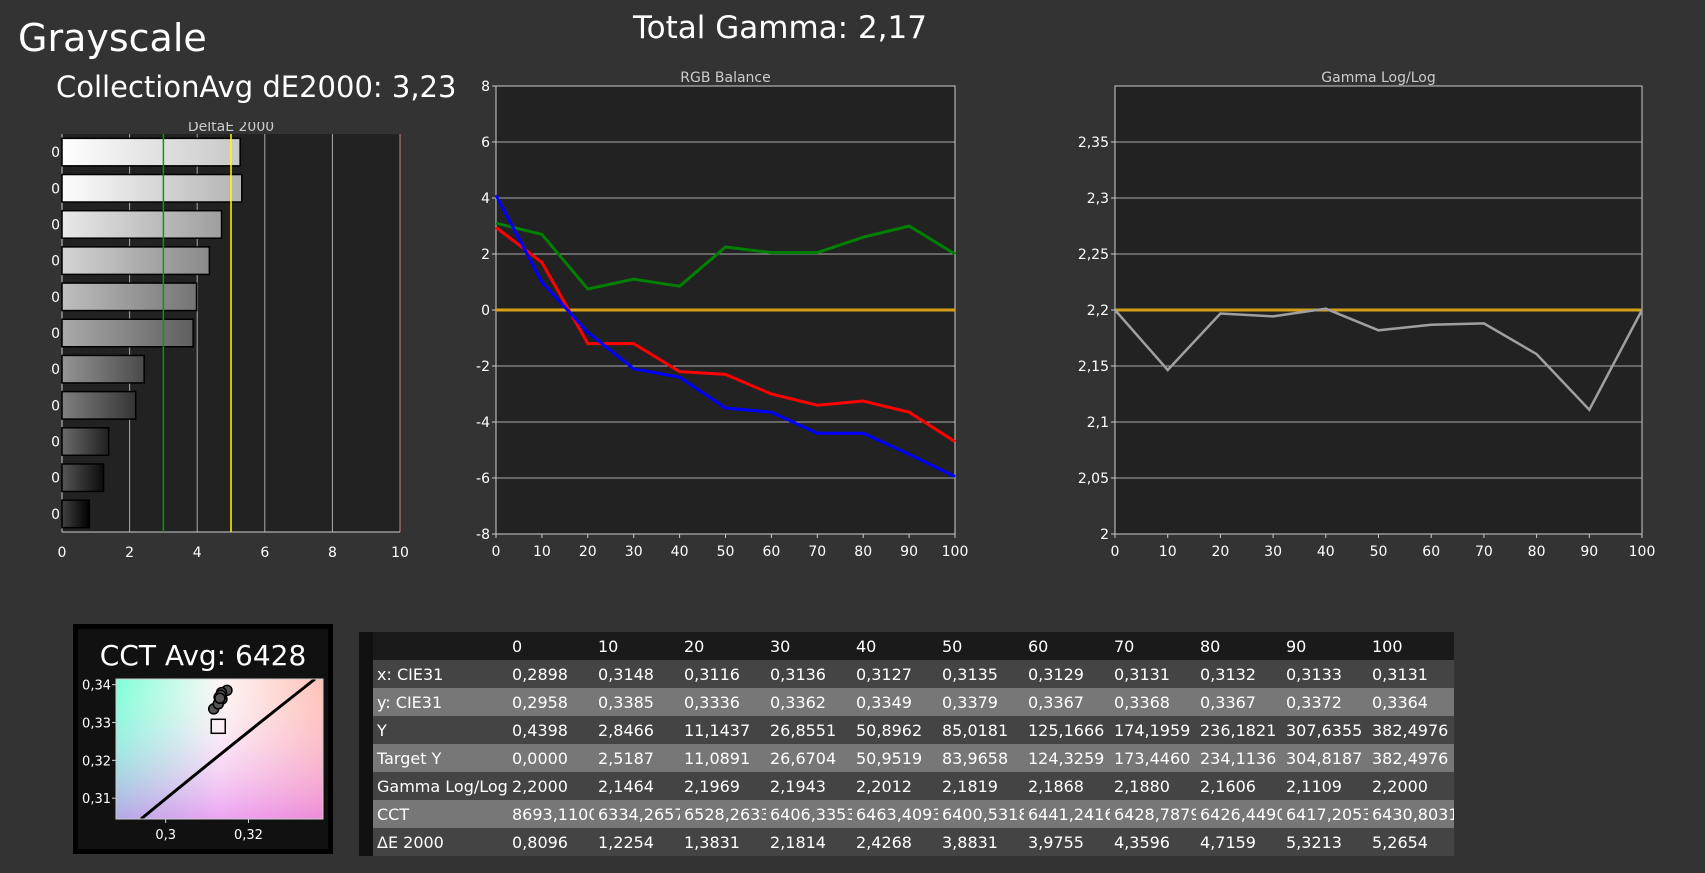 This screenshot has width=1705, height=873. What do you see at coordinates (975, 730) in the screenshot?
I see `table-cell: 85,0181` at bounding box center [975, 730].